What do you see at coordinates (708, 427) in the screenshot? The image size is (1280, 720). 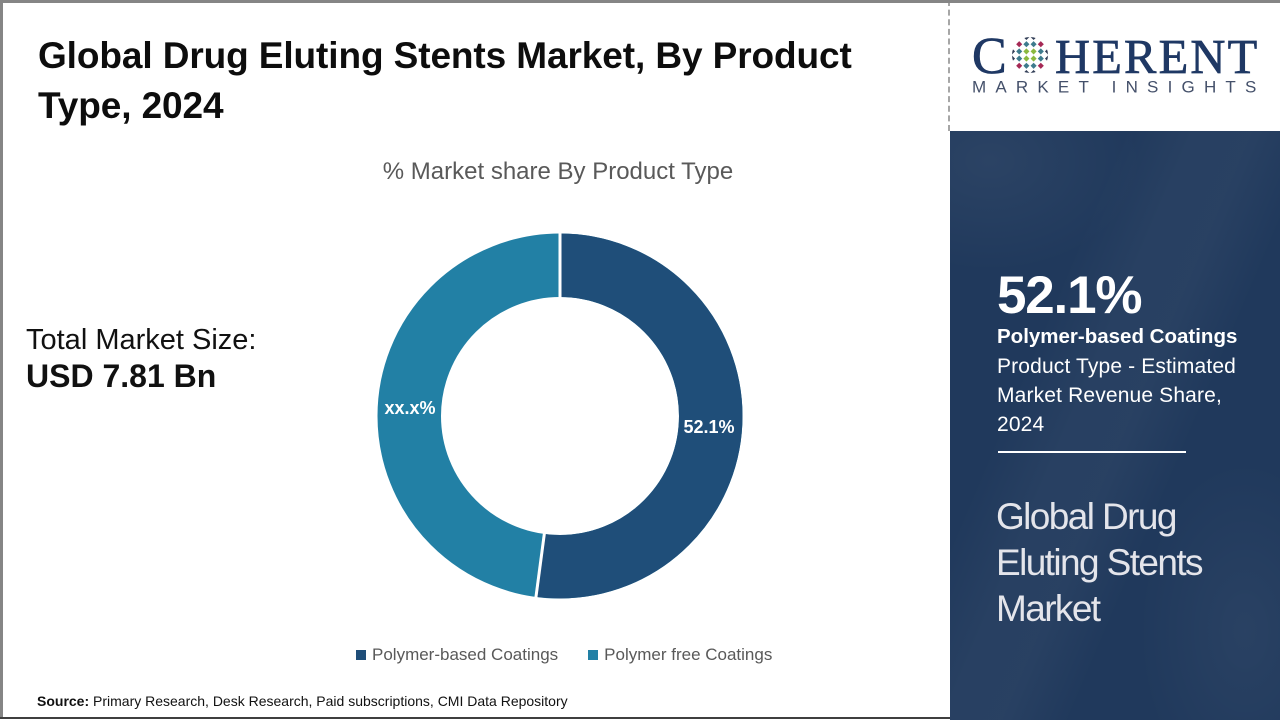 I see `svg-text: 52.1%` at bounding box center [708, 427].